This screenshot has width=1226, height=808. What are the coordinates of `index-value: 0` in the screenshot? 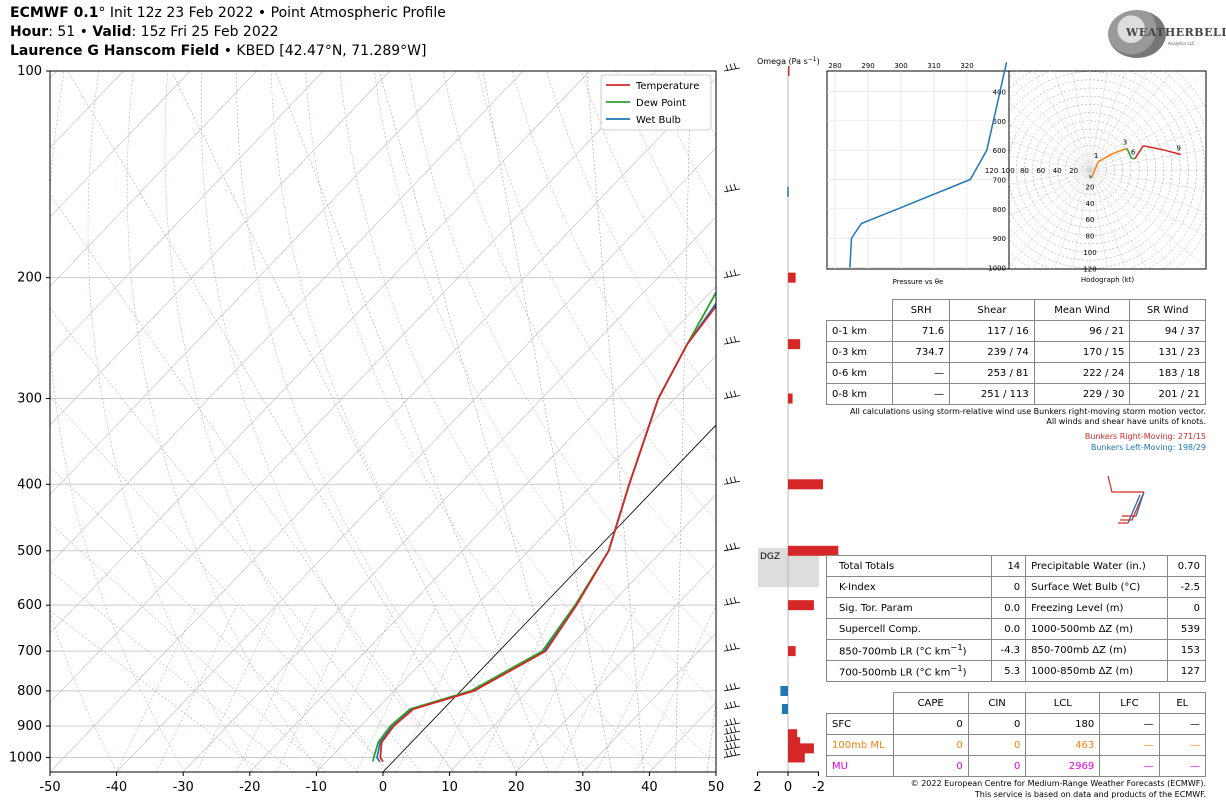 It's located at (1008, 587).